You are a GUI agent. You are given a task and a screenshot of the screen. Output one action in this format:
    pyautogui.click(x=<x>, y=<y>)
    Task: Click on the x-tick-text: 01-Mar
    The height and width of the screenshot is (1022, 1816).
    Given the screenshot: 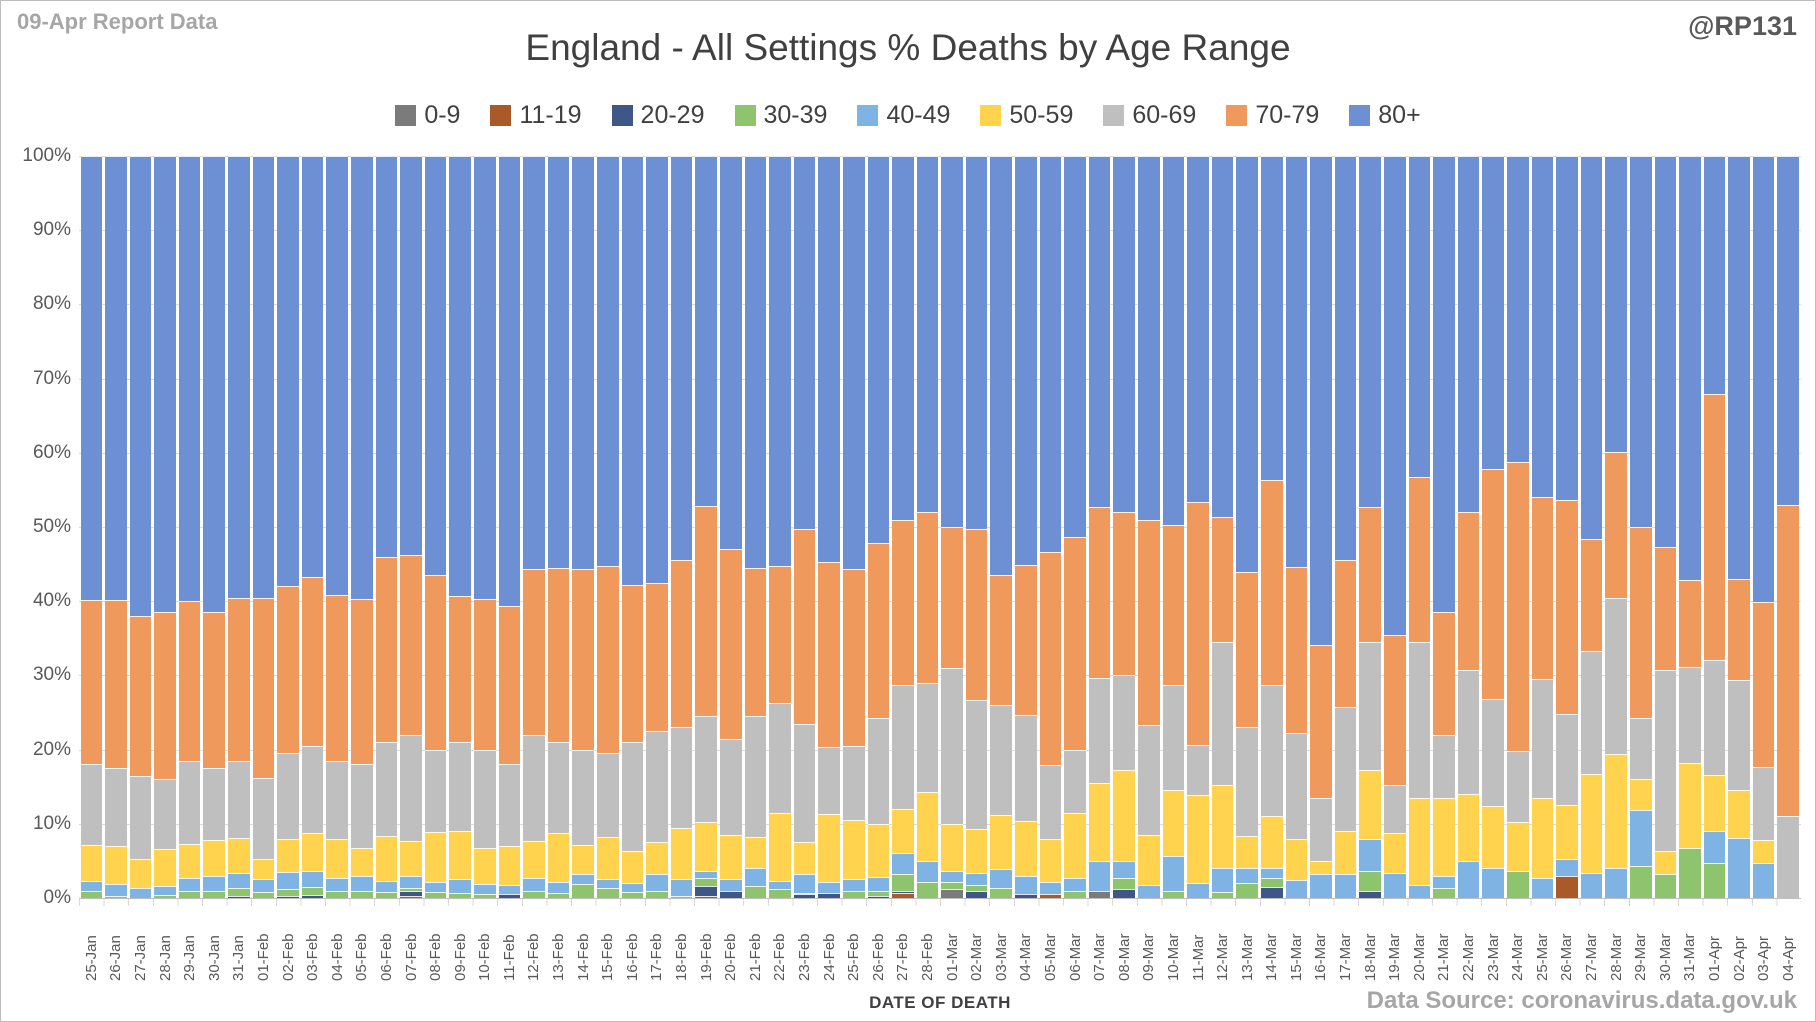 What is the action you would take?
    pyautogui.click(x=952, y=957)
    